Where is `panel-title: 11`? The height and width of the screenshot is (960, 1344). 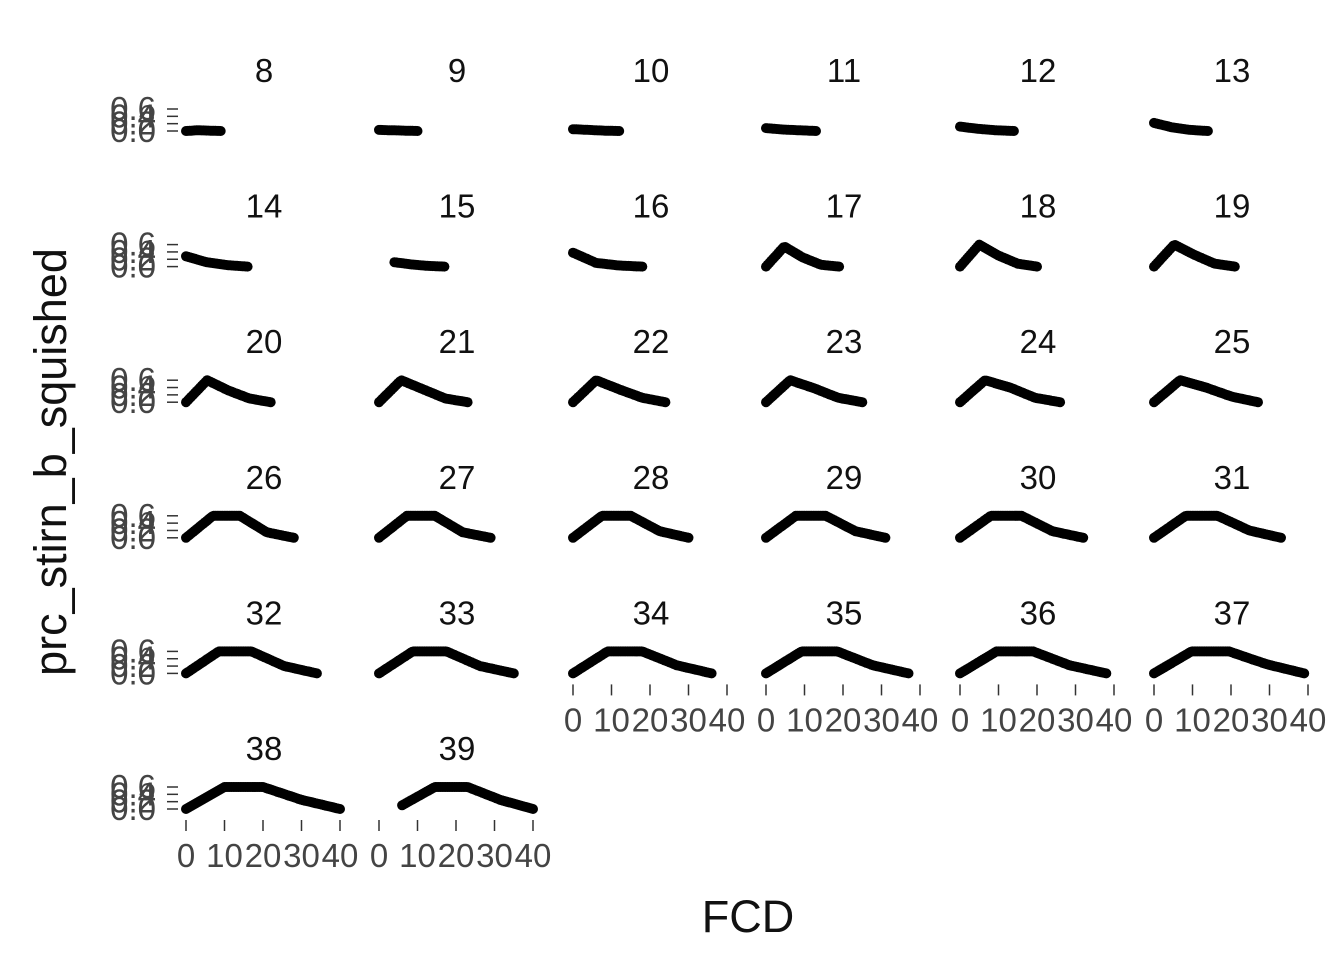
panel-title: 11 is located at coordinates (844, 70).